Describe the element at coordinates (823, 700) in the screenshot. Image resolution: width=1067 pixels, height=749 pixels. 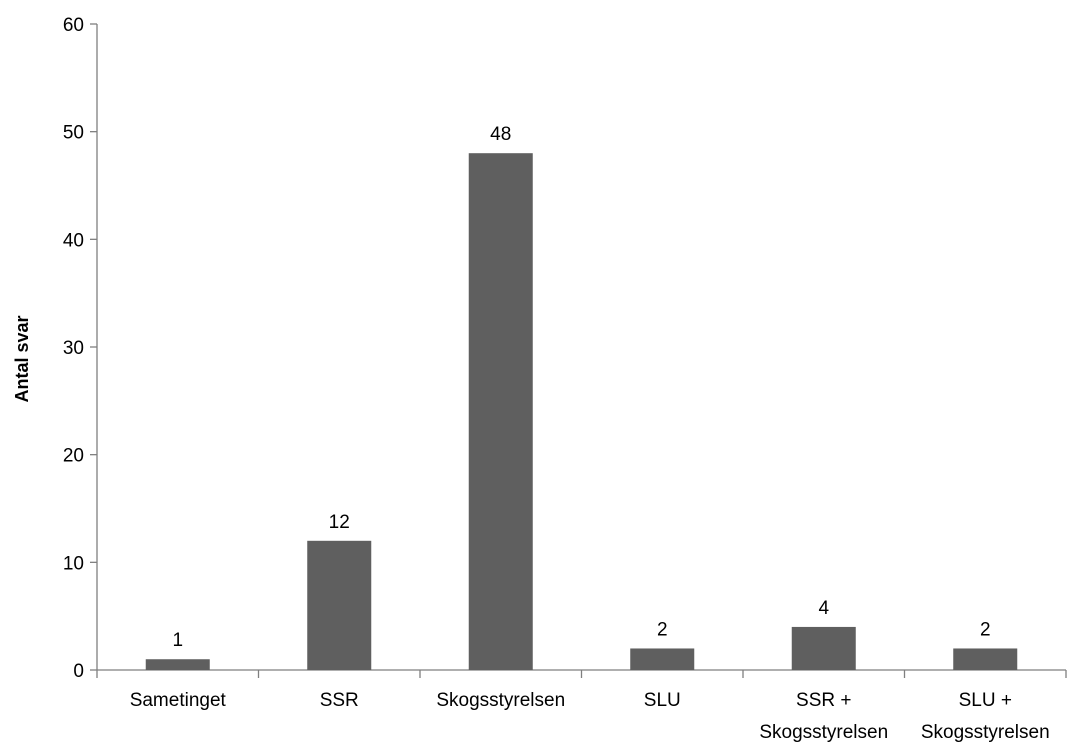
I see `category-label: SSR +` at that location.